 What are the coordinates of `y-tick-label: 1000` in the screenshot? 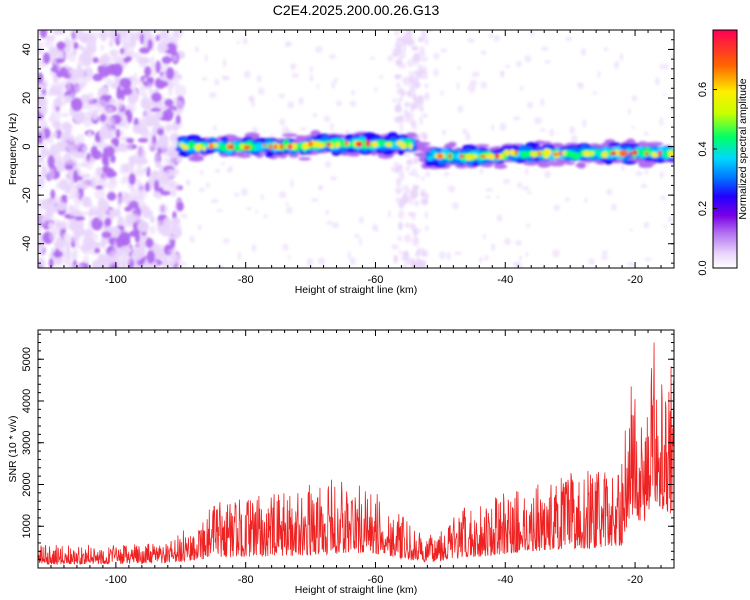 It's located at (27, 526).